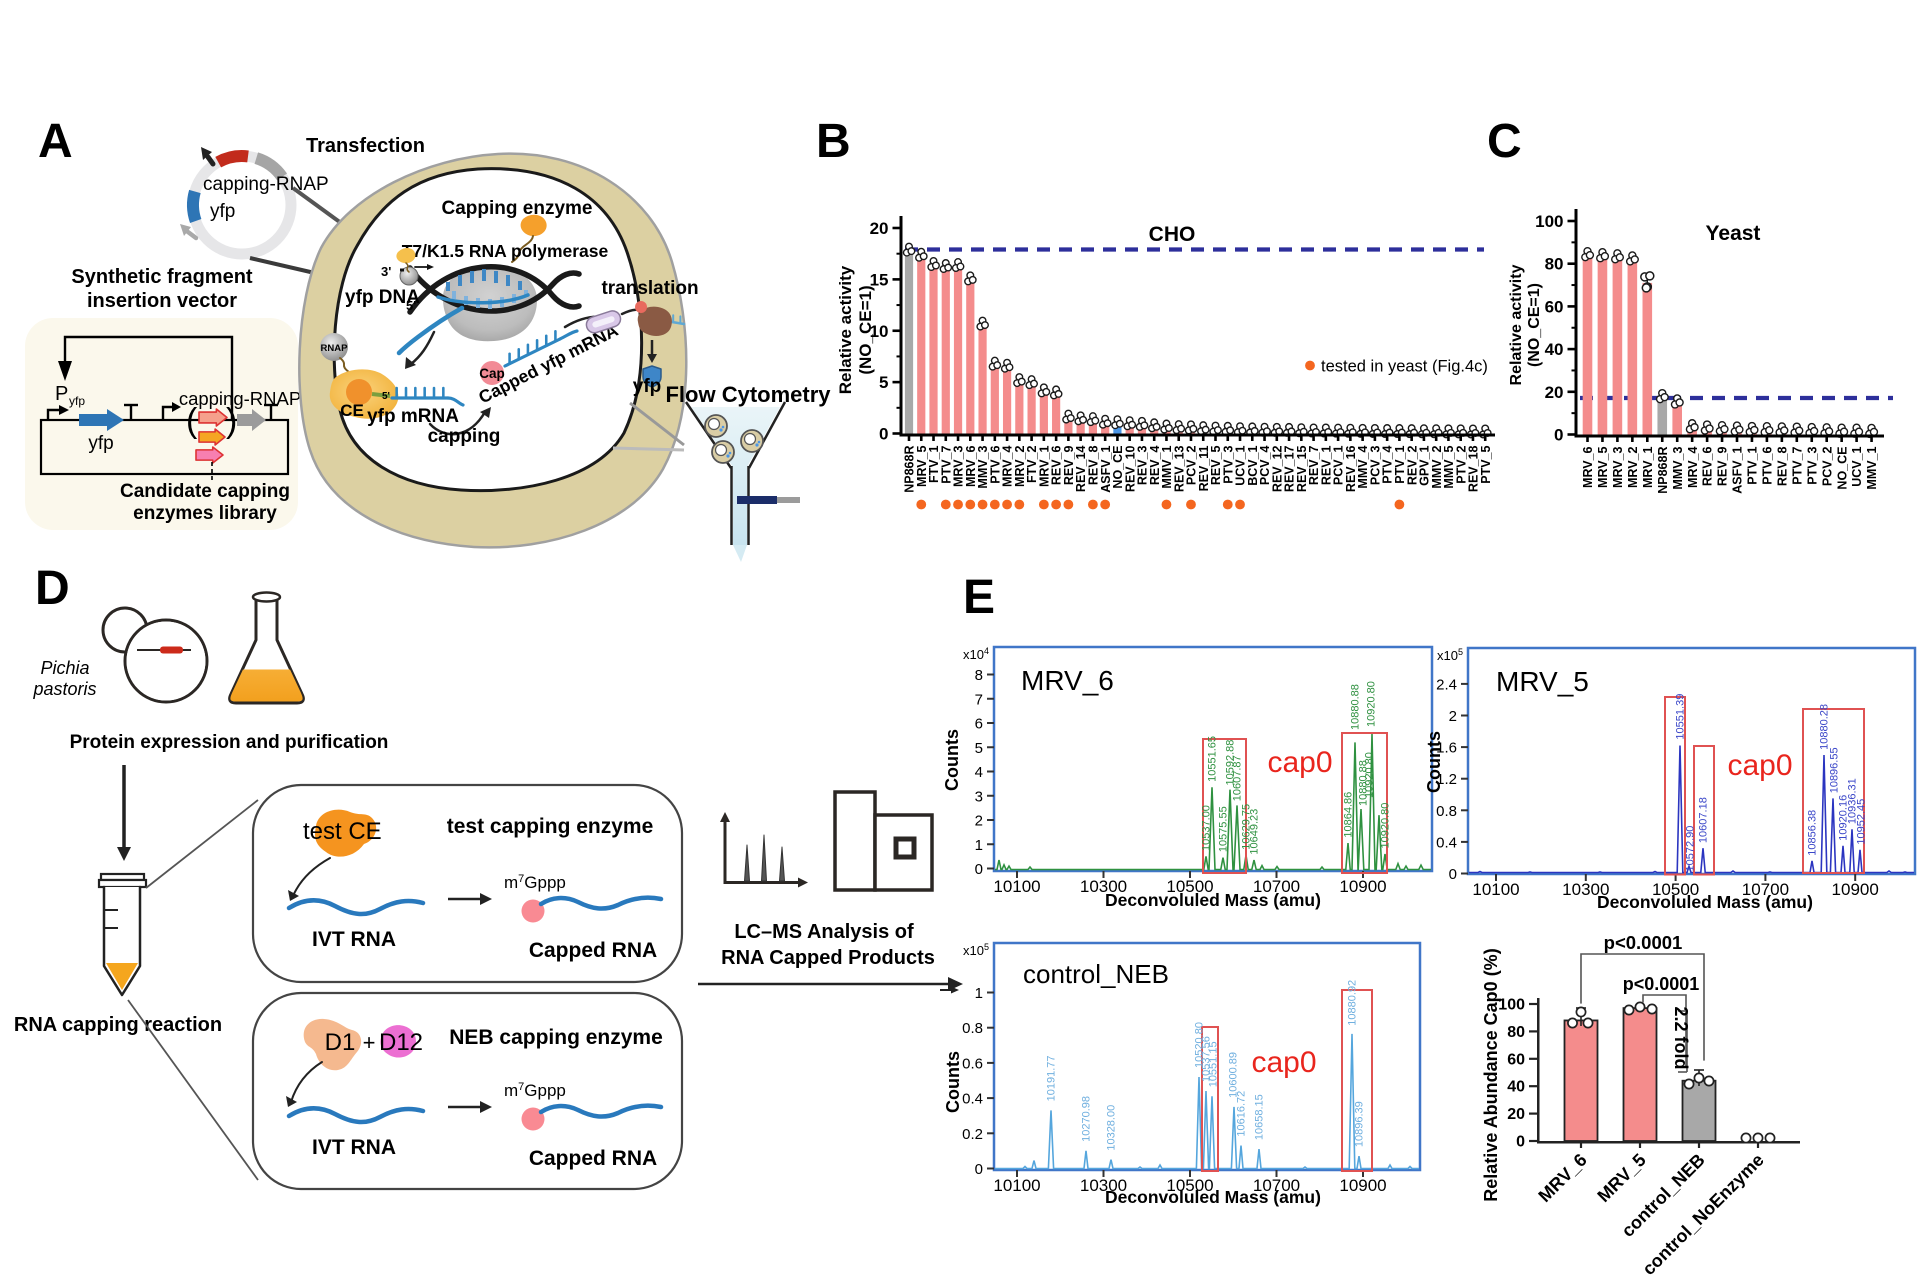  Describe the element at coordinates (1260, 1117) in the screenshot. I see `svg-text: 10658.15` at that location.